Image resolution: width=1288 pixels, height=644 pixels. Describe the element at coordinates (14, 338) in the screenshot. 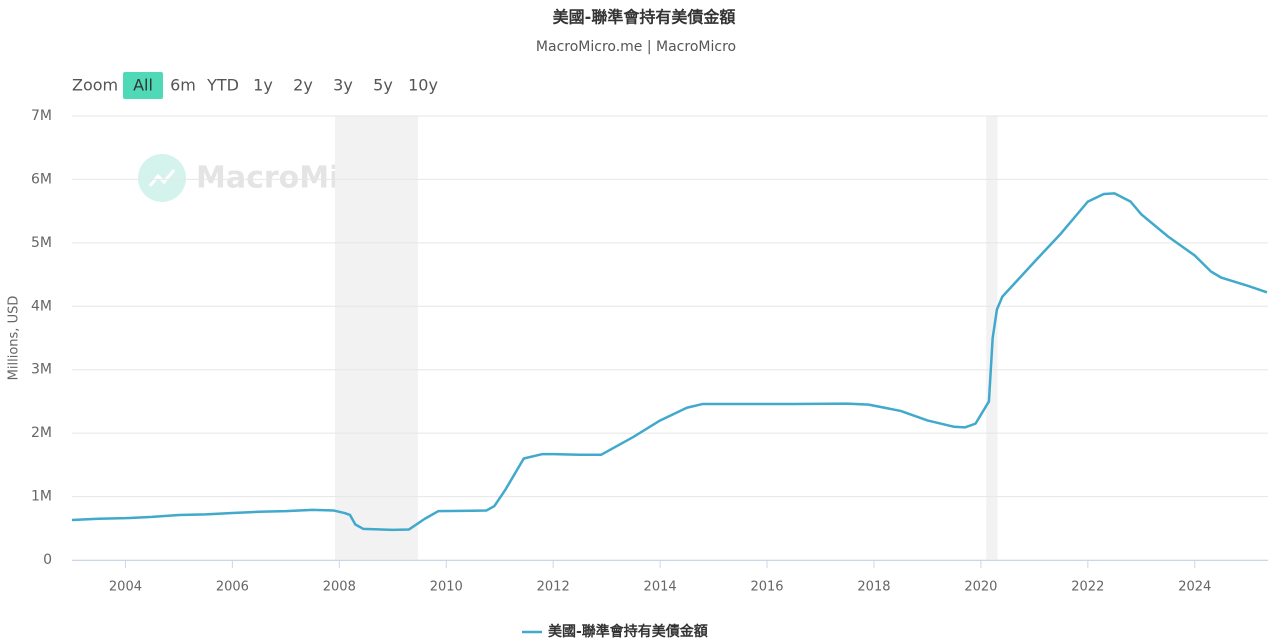

I see `y-axis-title: Millions, USD` at that location.